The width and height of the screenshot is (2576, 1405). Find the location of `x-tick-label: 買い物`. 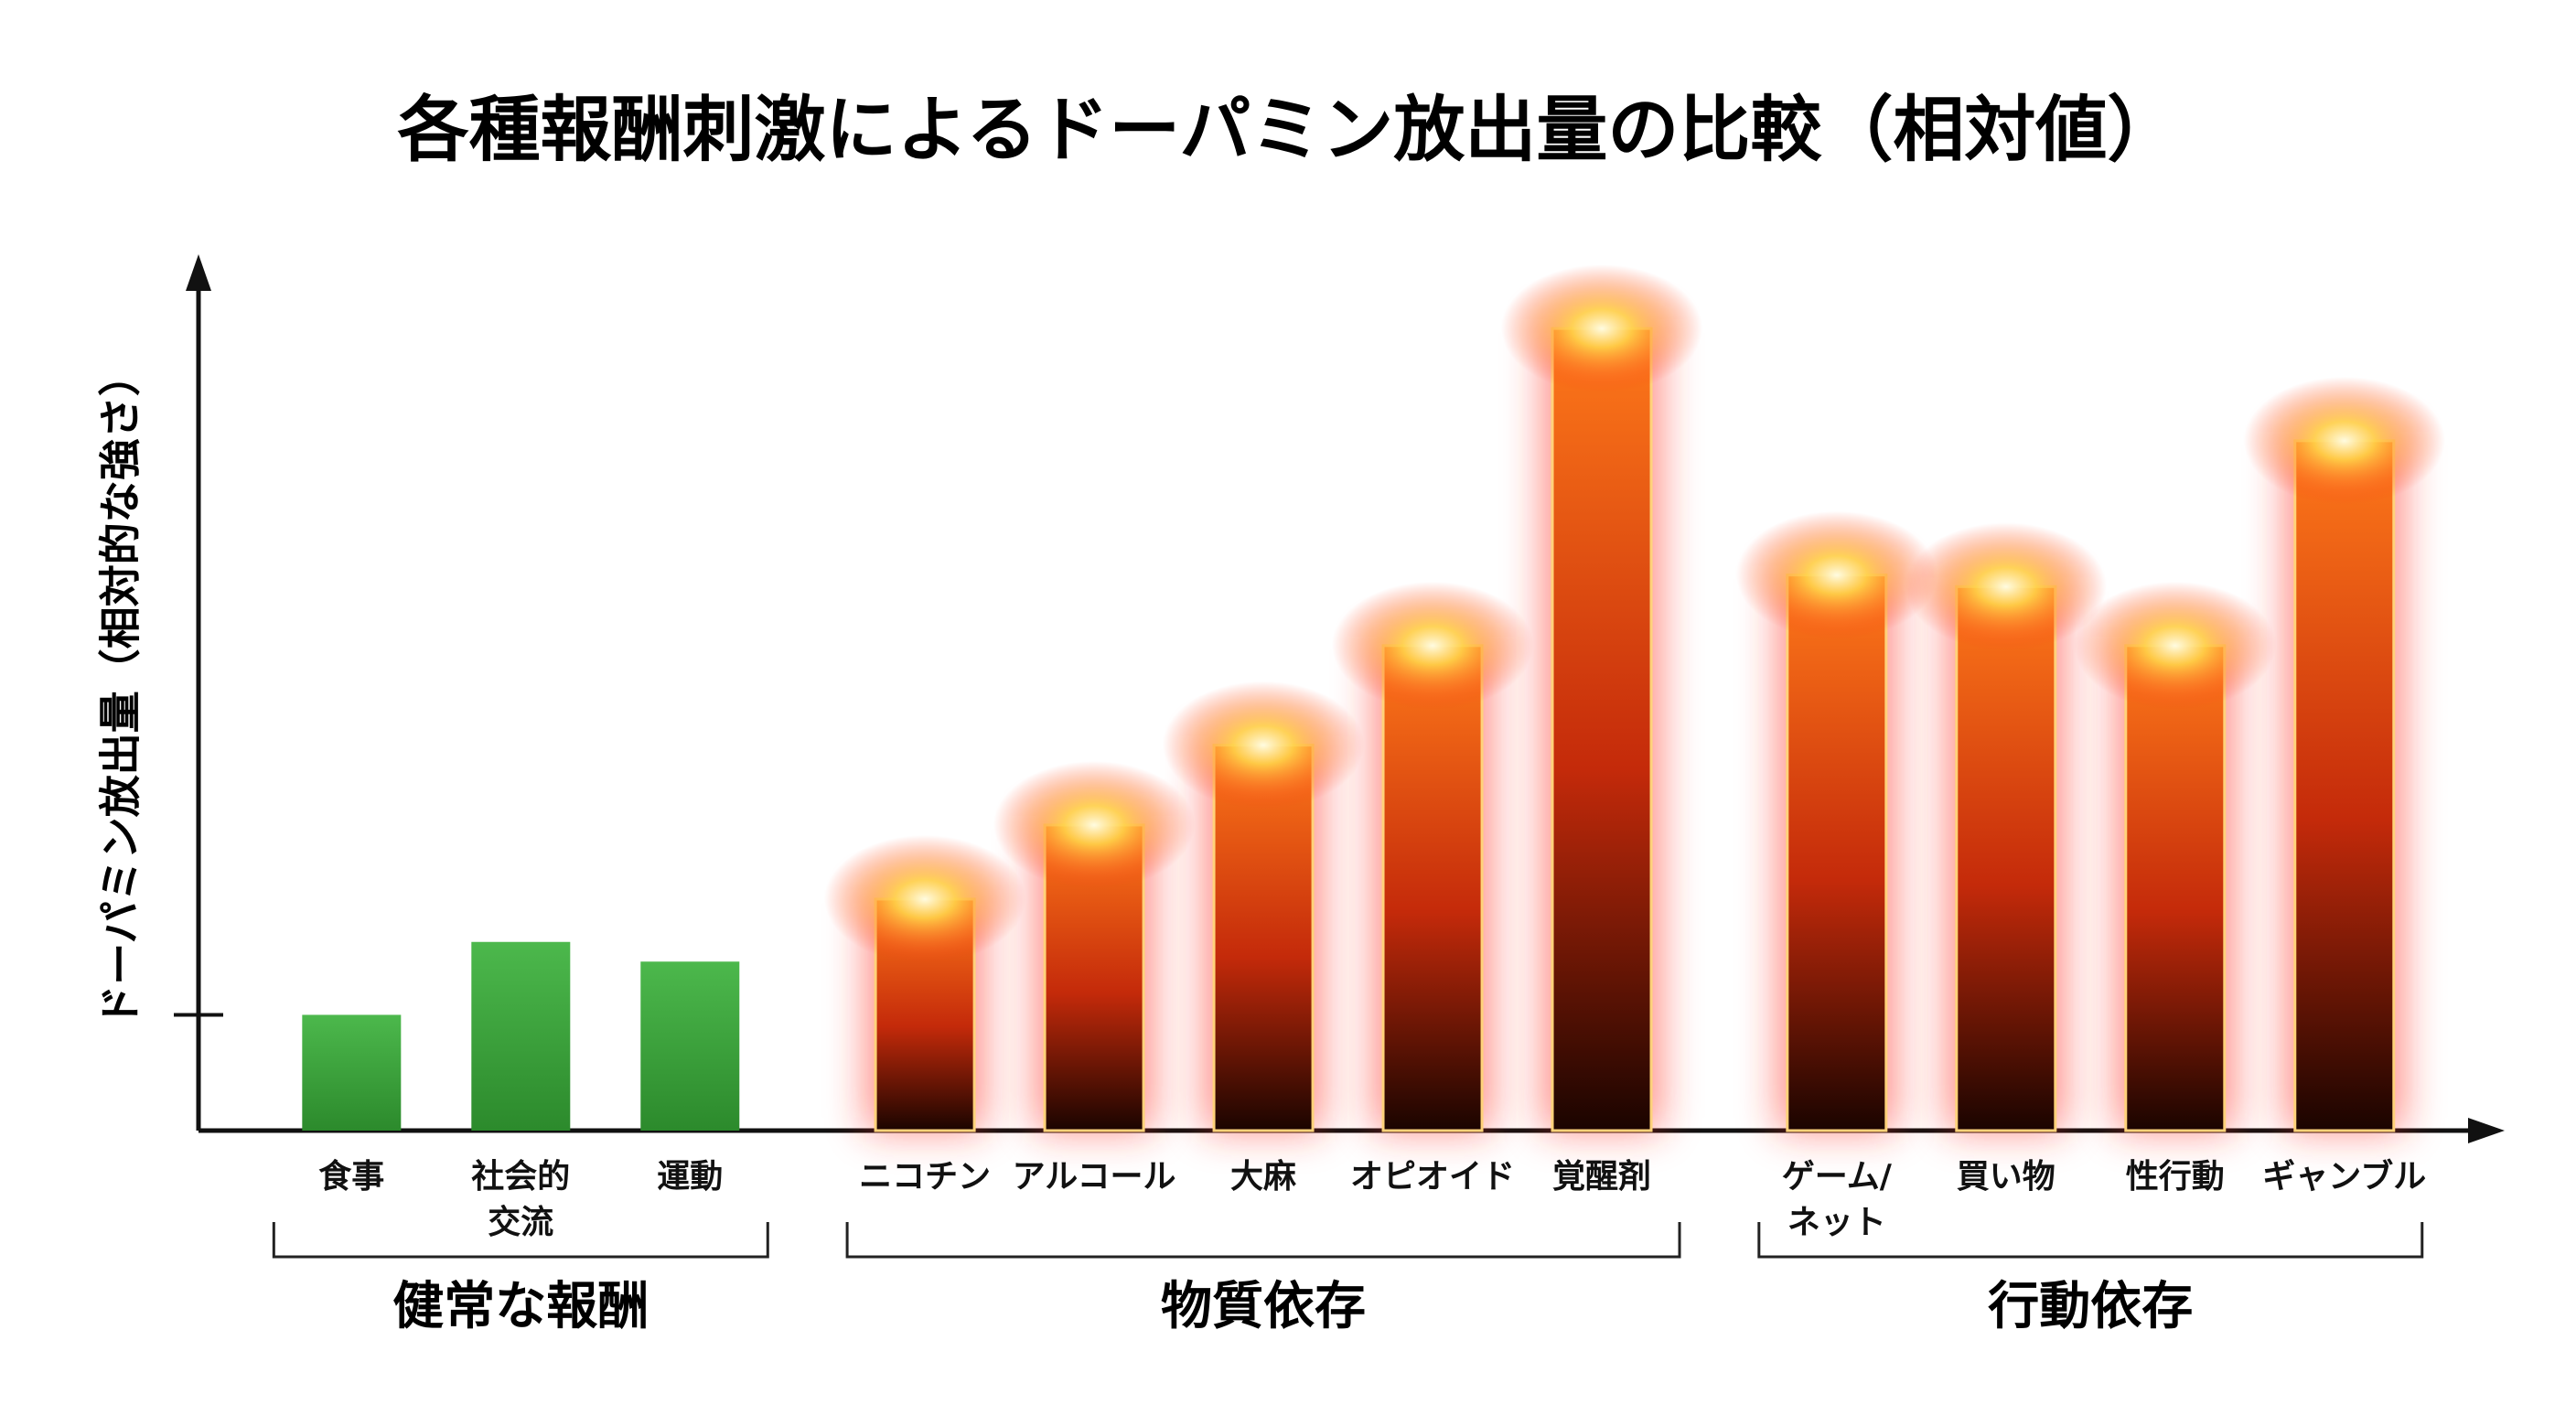

x-tick-label: 買い物 is located at coordinates (2005, 1177).